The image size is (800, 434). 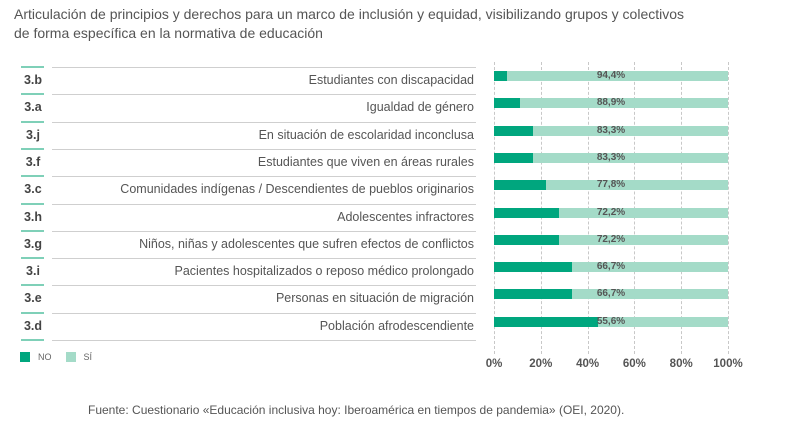 What do you see at coordinates (33, 216) in the screenshot?
I see `row-code: 3.h` at bounding box center [33, 216].